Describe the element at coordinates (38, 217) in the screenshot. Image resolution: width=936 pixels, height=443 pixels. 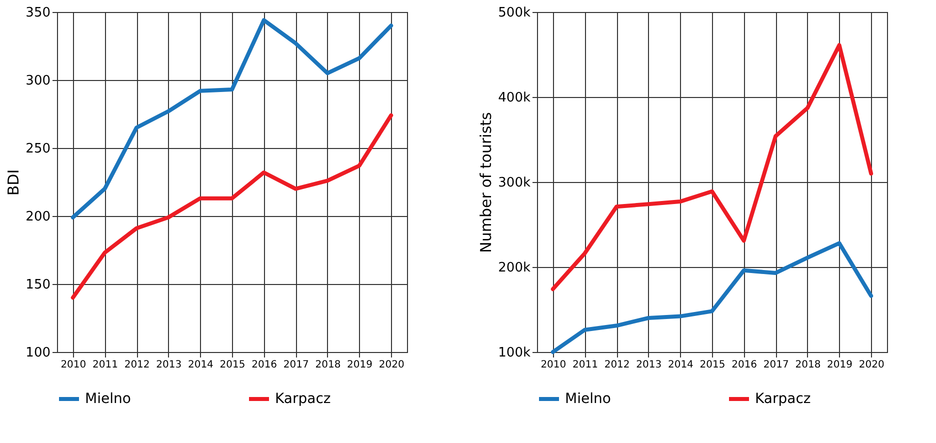
I see `y-tick-label: 200` at that location.